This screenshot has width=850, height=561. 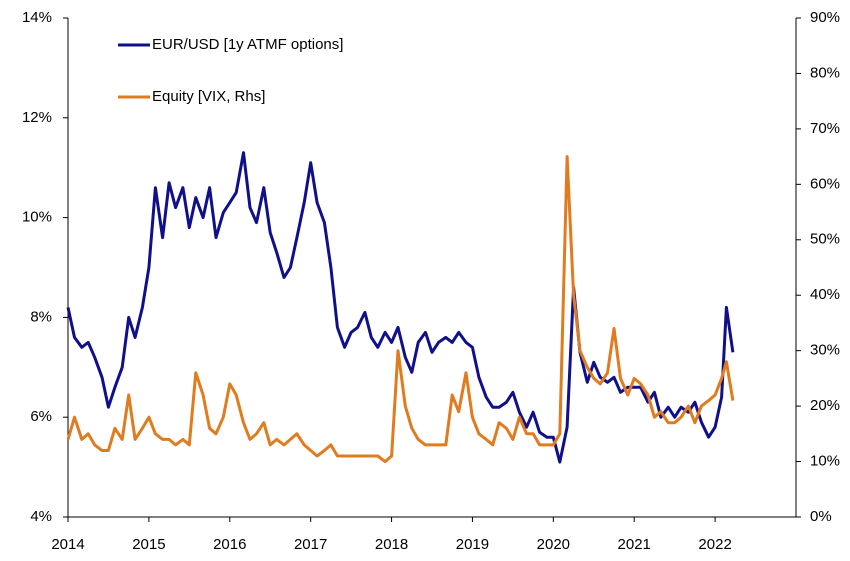 What do you see at coordinates (37, 17) in the screenshot?
I see `y-tick-label: 14%` at bounding box center [37, 17].